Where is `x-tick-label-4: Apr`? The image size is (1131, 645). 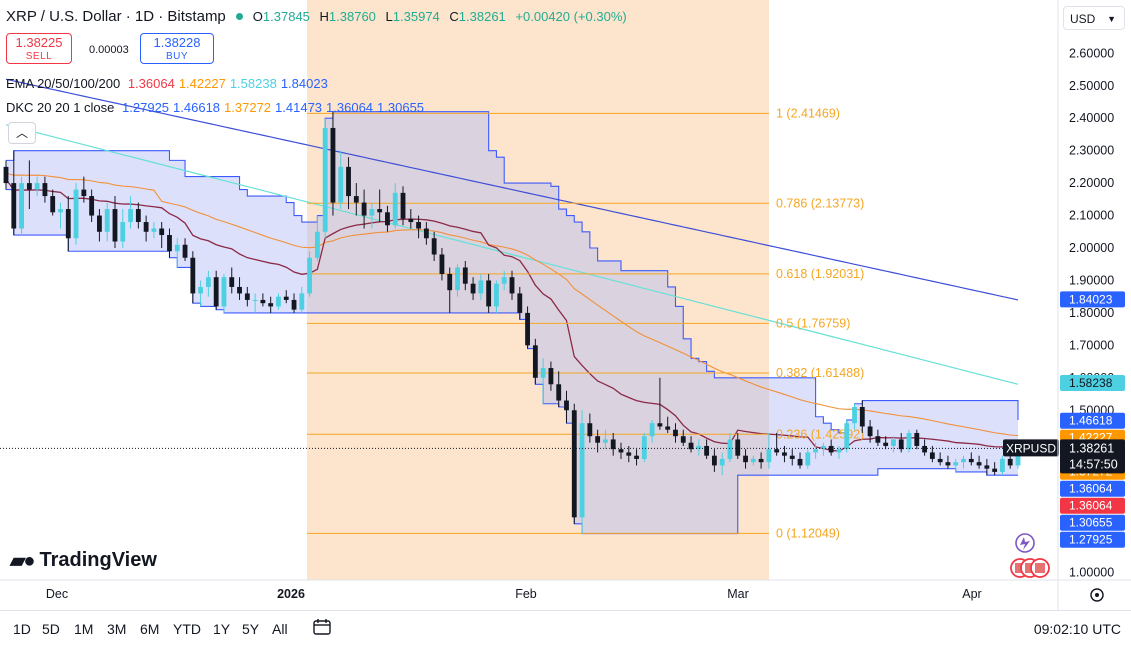 x-tick-label-4: Apr is located at coordinates (971, 594).